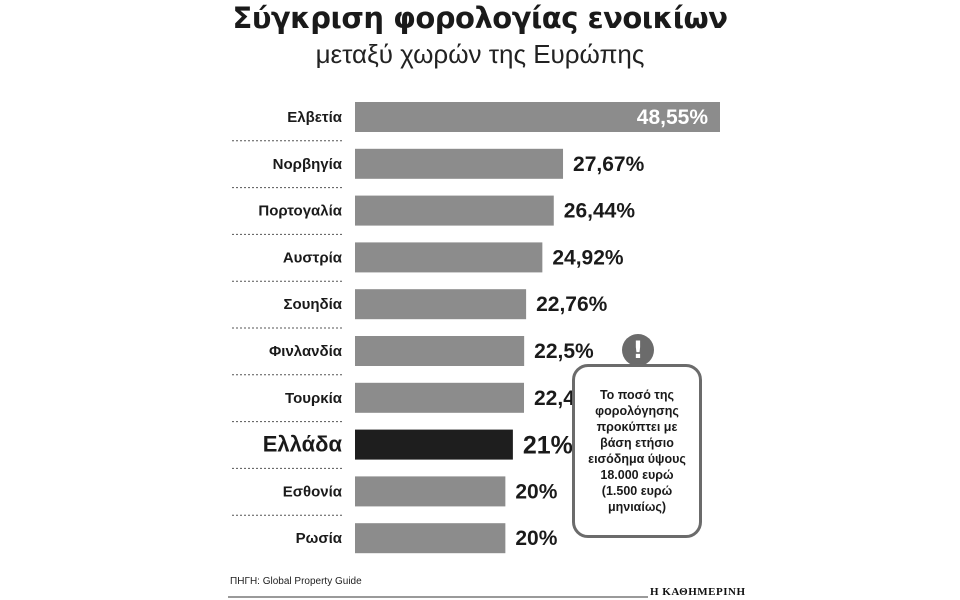  I want to click on chart-title: Σύγκριση φορολογίας ενοικίων, so click(480, 18).